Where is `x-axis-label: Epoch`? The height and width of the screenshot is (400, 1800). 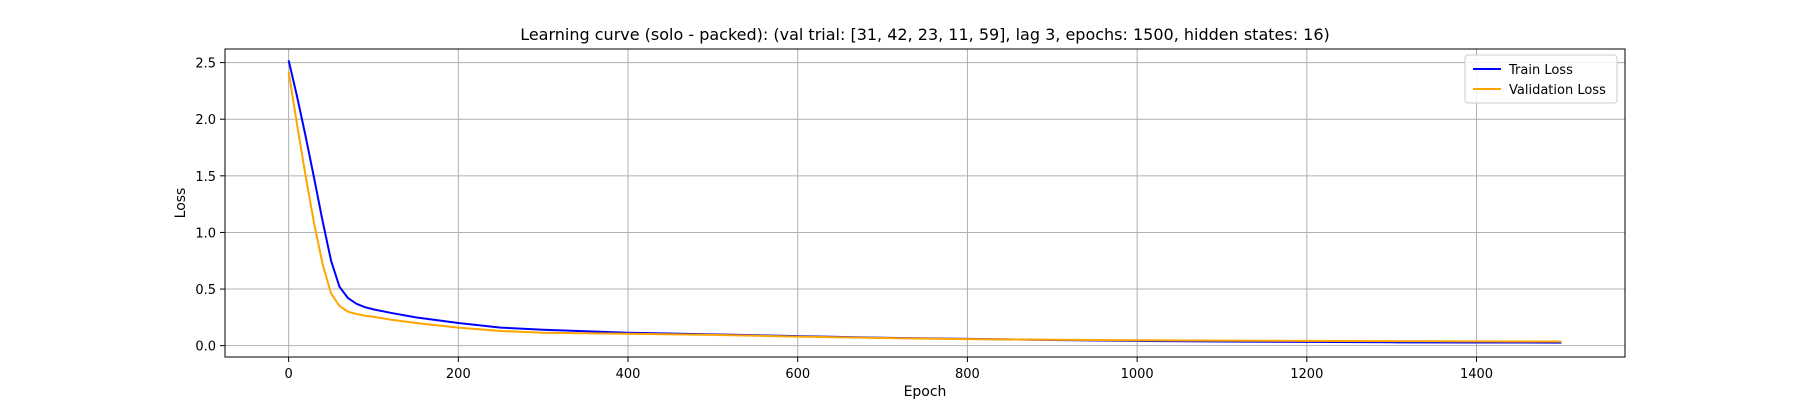 x-axis-label: Epoch is located at coordinates (925, 392).